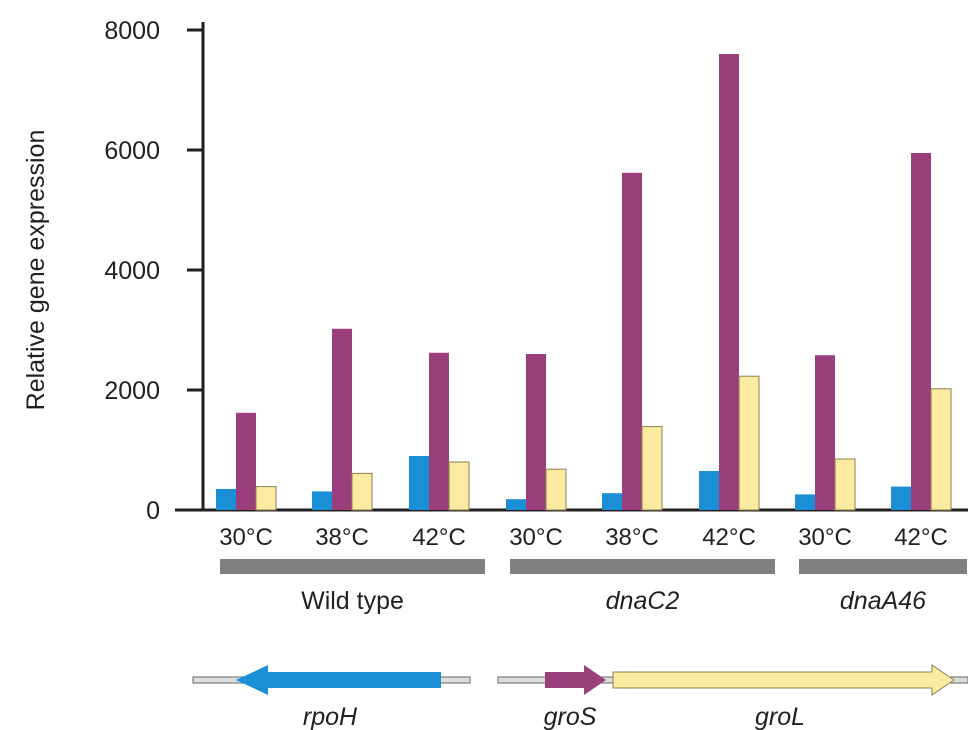  What do you see at coordinates (583, 537) in the screenshot?
I see `category-labels: 30°C 38°C 42°C 30°C 38°C 42°C 30°C 42°C` at bounding box center [583, 537].